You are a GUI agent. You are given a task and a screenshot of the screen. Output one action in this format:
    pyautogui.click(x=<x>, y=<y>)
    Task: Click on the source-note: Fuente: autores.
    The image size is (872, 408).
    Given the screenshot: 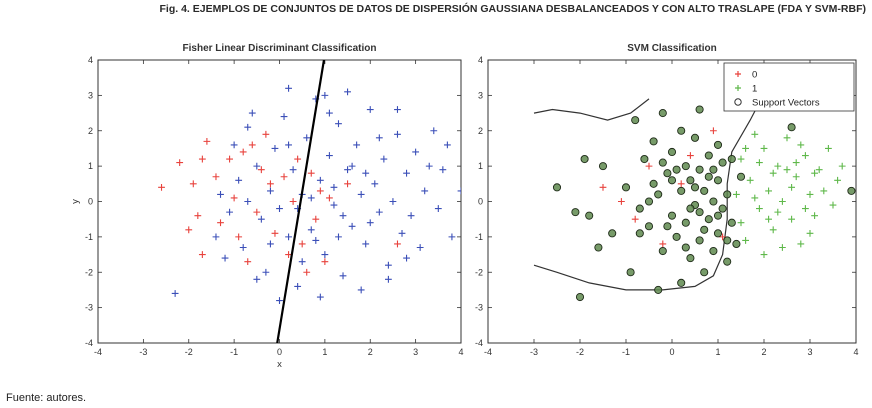 What is the action you would take?
    pyautogui.click(x=46, y=398)
    